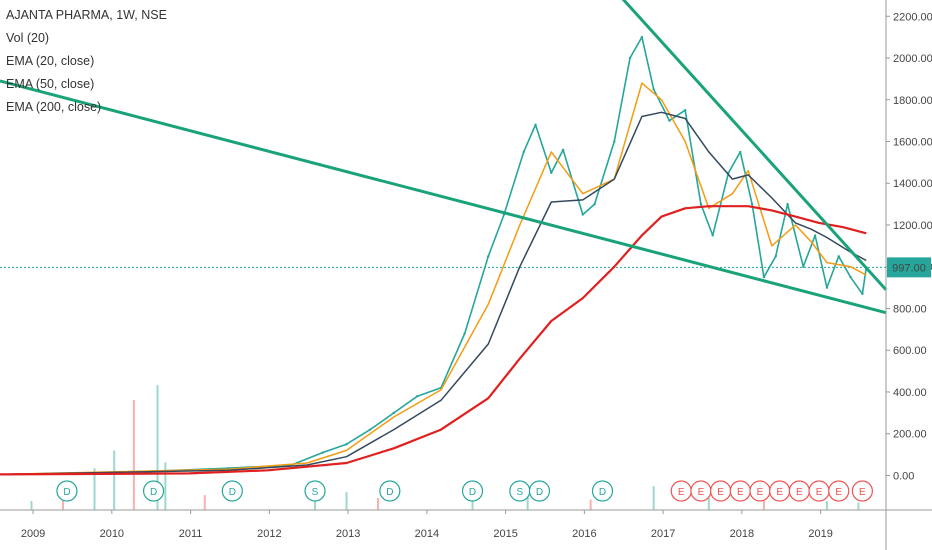 The width and height of the screenshot is (932, 550). Describe the element at coordinates (910, 309) in the screenshot. I see `y-tick-label: 800.00` at that location.